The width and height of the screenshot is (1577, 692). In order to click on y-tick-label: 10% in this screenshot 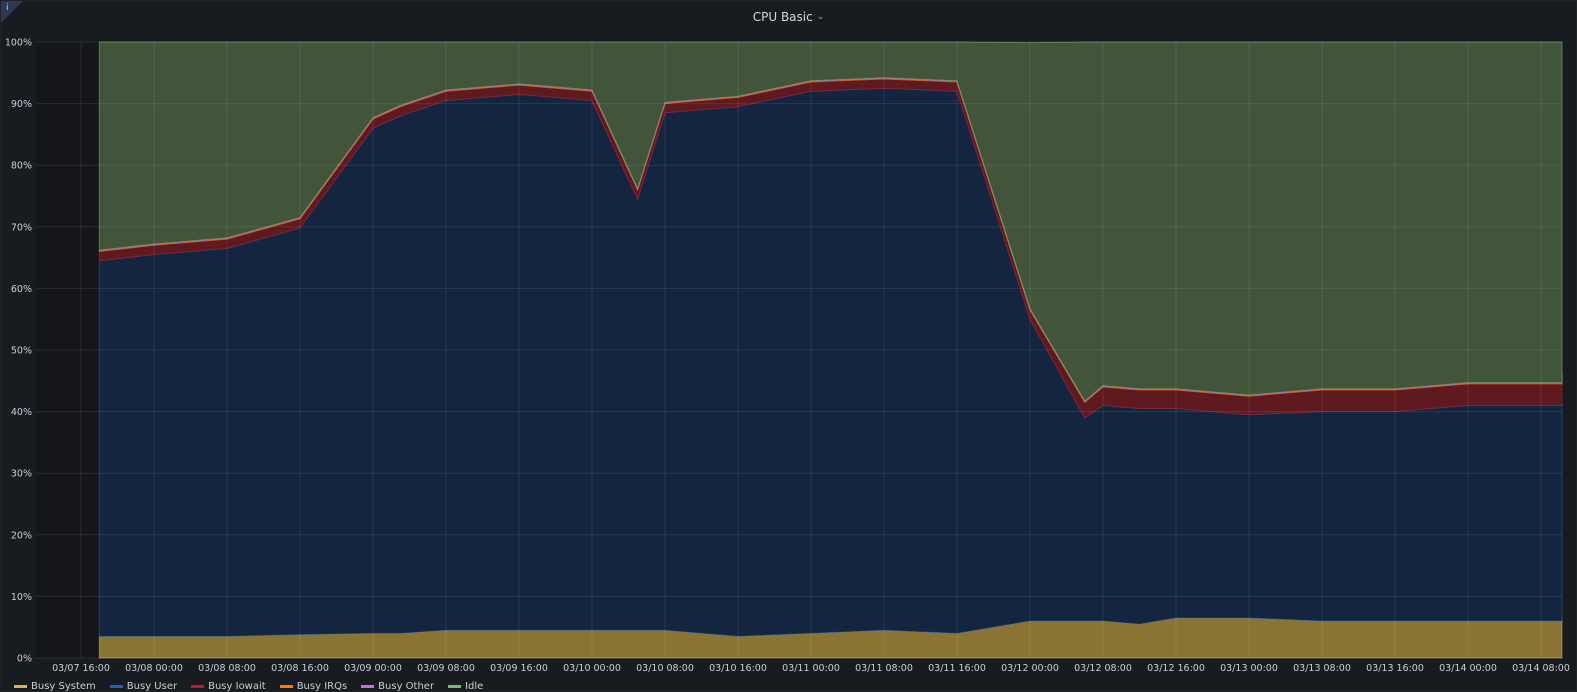, I will do `click(21, 597)`.